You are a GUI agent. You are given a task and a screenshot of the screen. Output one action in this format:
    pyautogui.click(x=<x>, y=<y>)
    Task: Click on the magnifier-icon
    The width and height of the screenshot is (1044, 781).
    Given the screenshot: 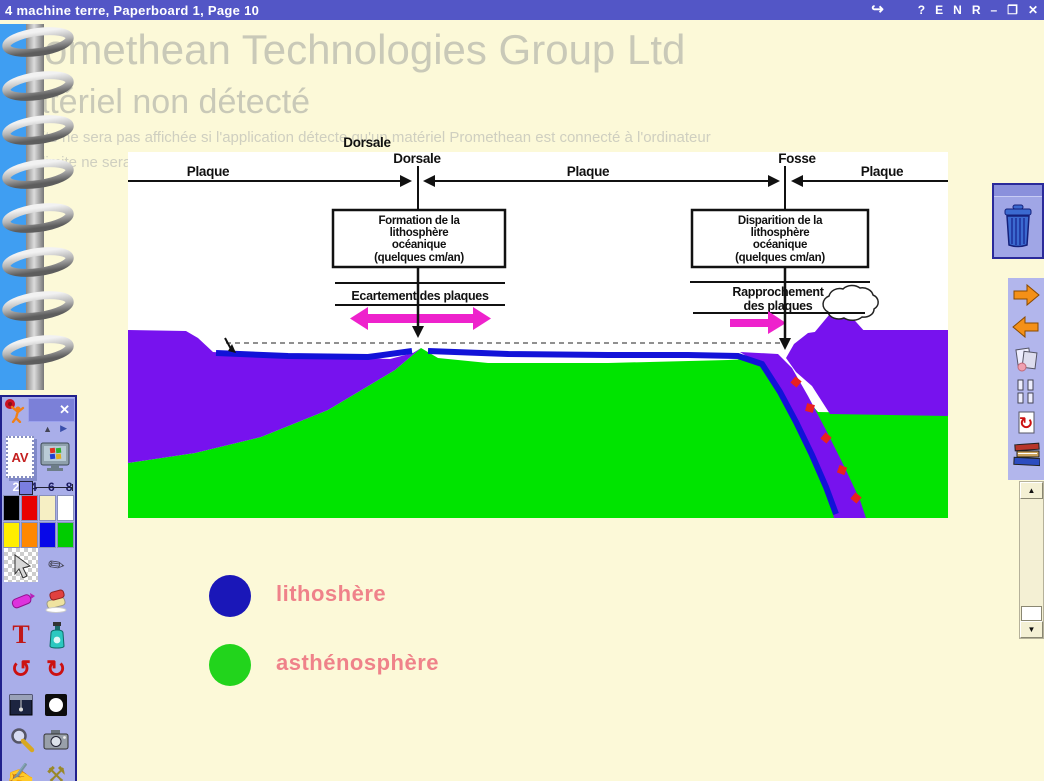 What is the action you would take?
    pyautogui.click(x=23, y=740)
    